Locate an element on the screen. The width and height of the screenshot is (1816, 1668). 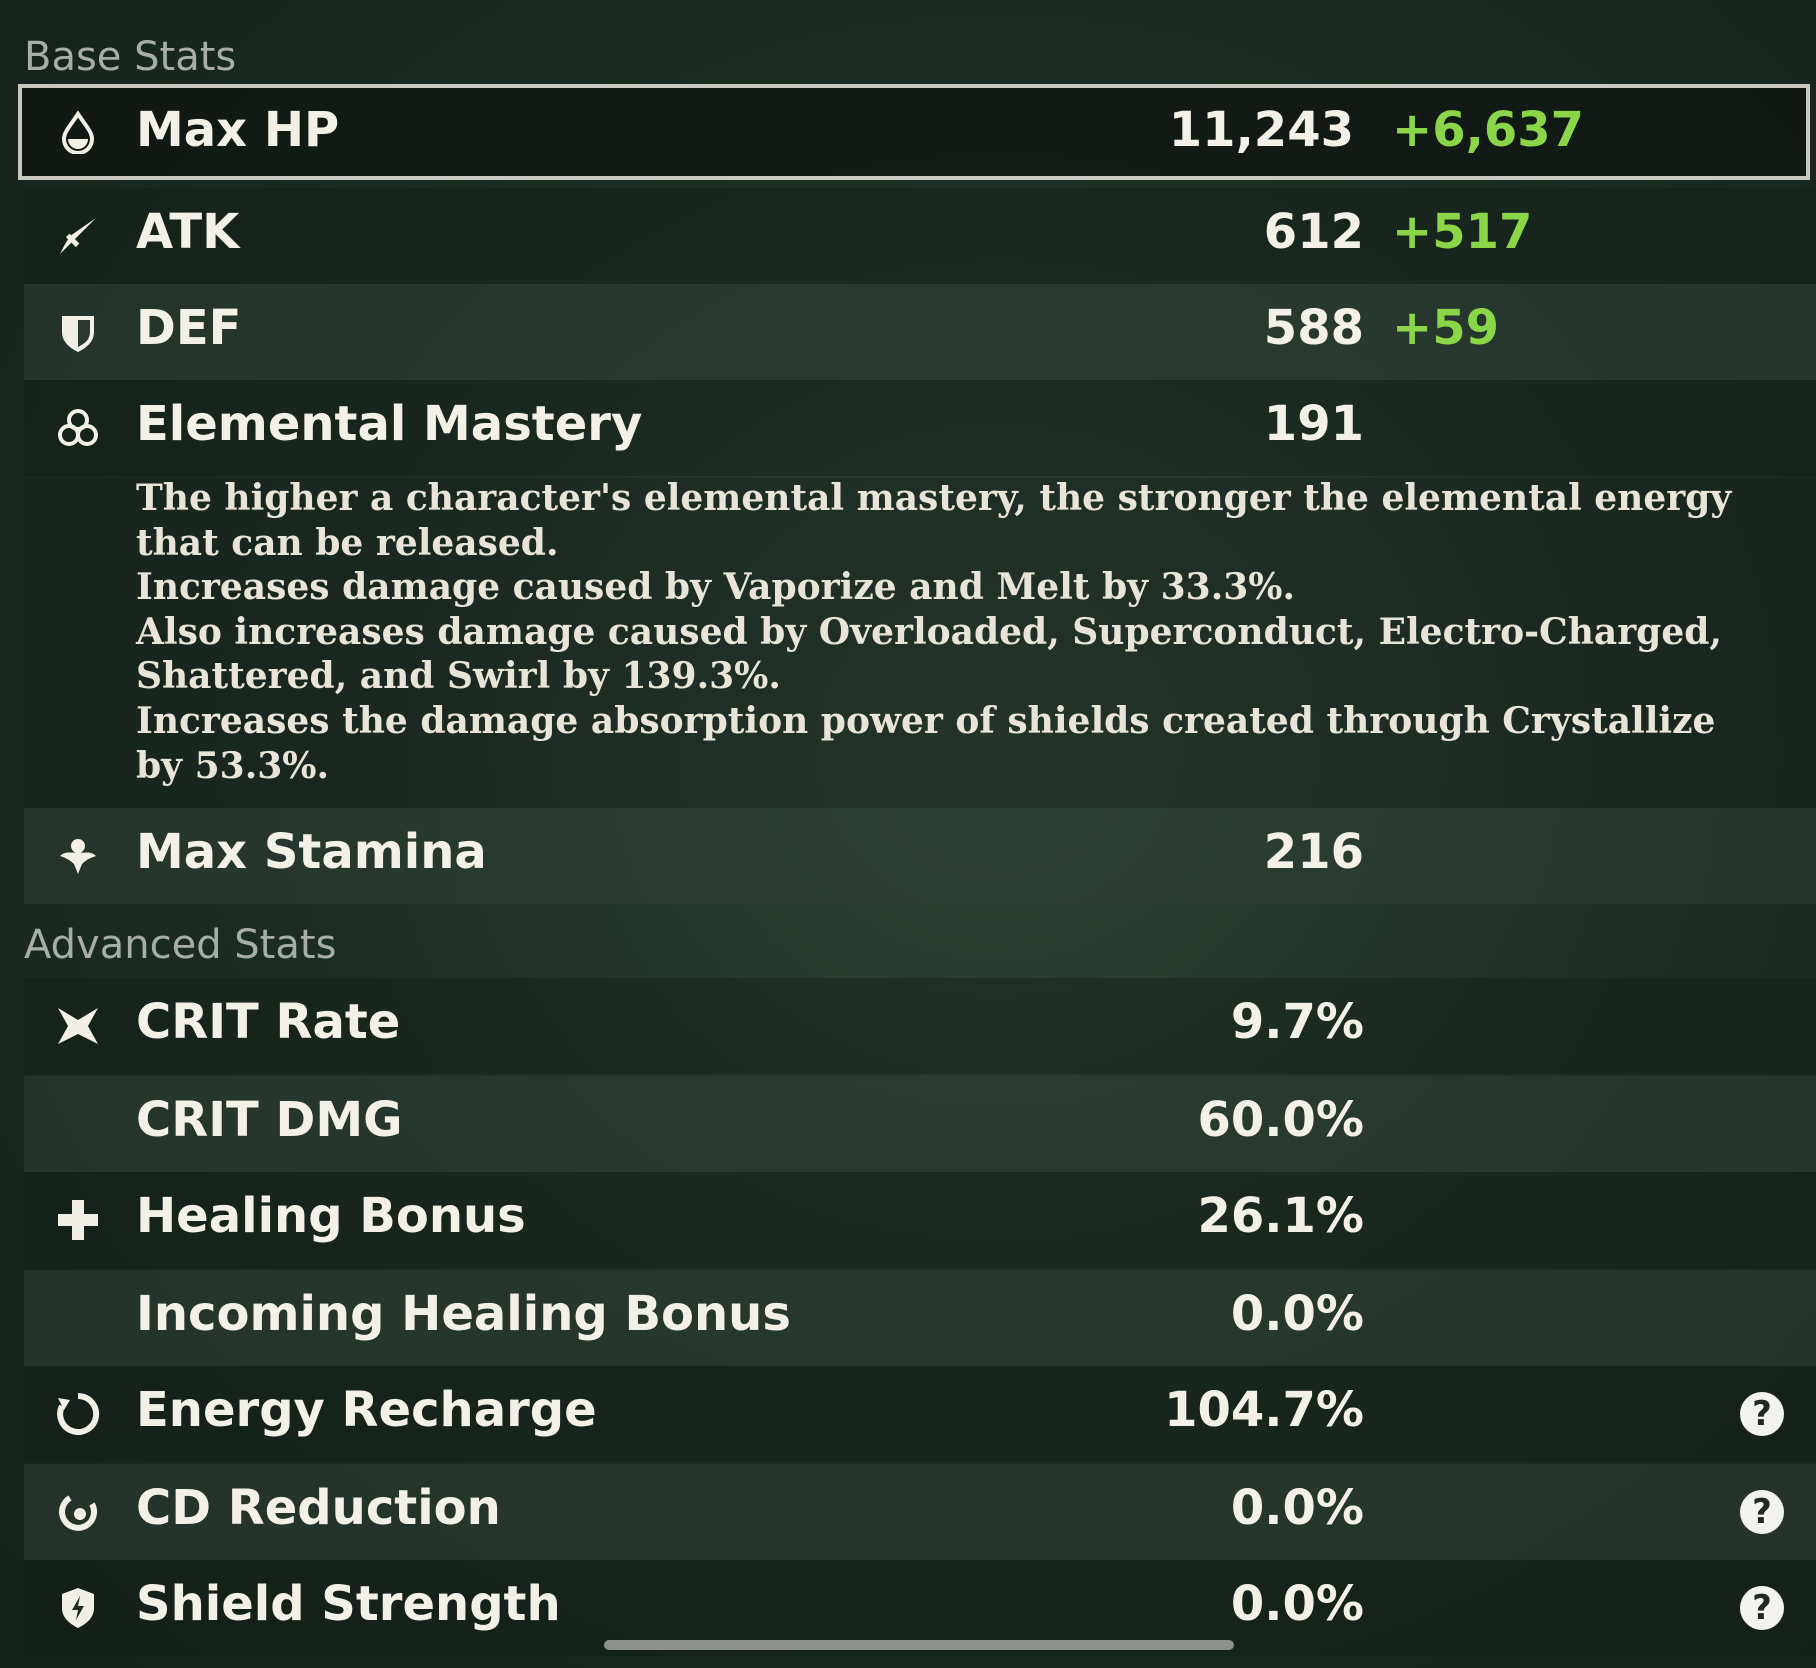
stat-value: 612 is located at coordinates (1313, 232).